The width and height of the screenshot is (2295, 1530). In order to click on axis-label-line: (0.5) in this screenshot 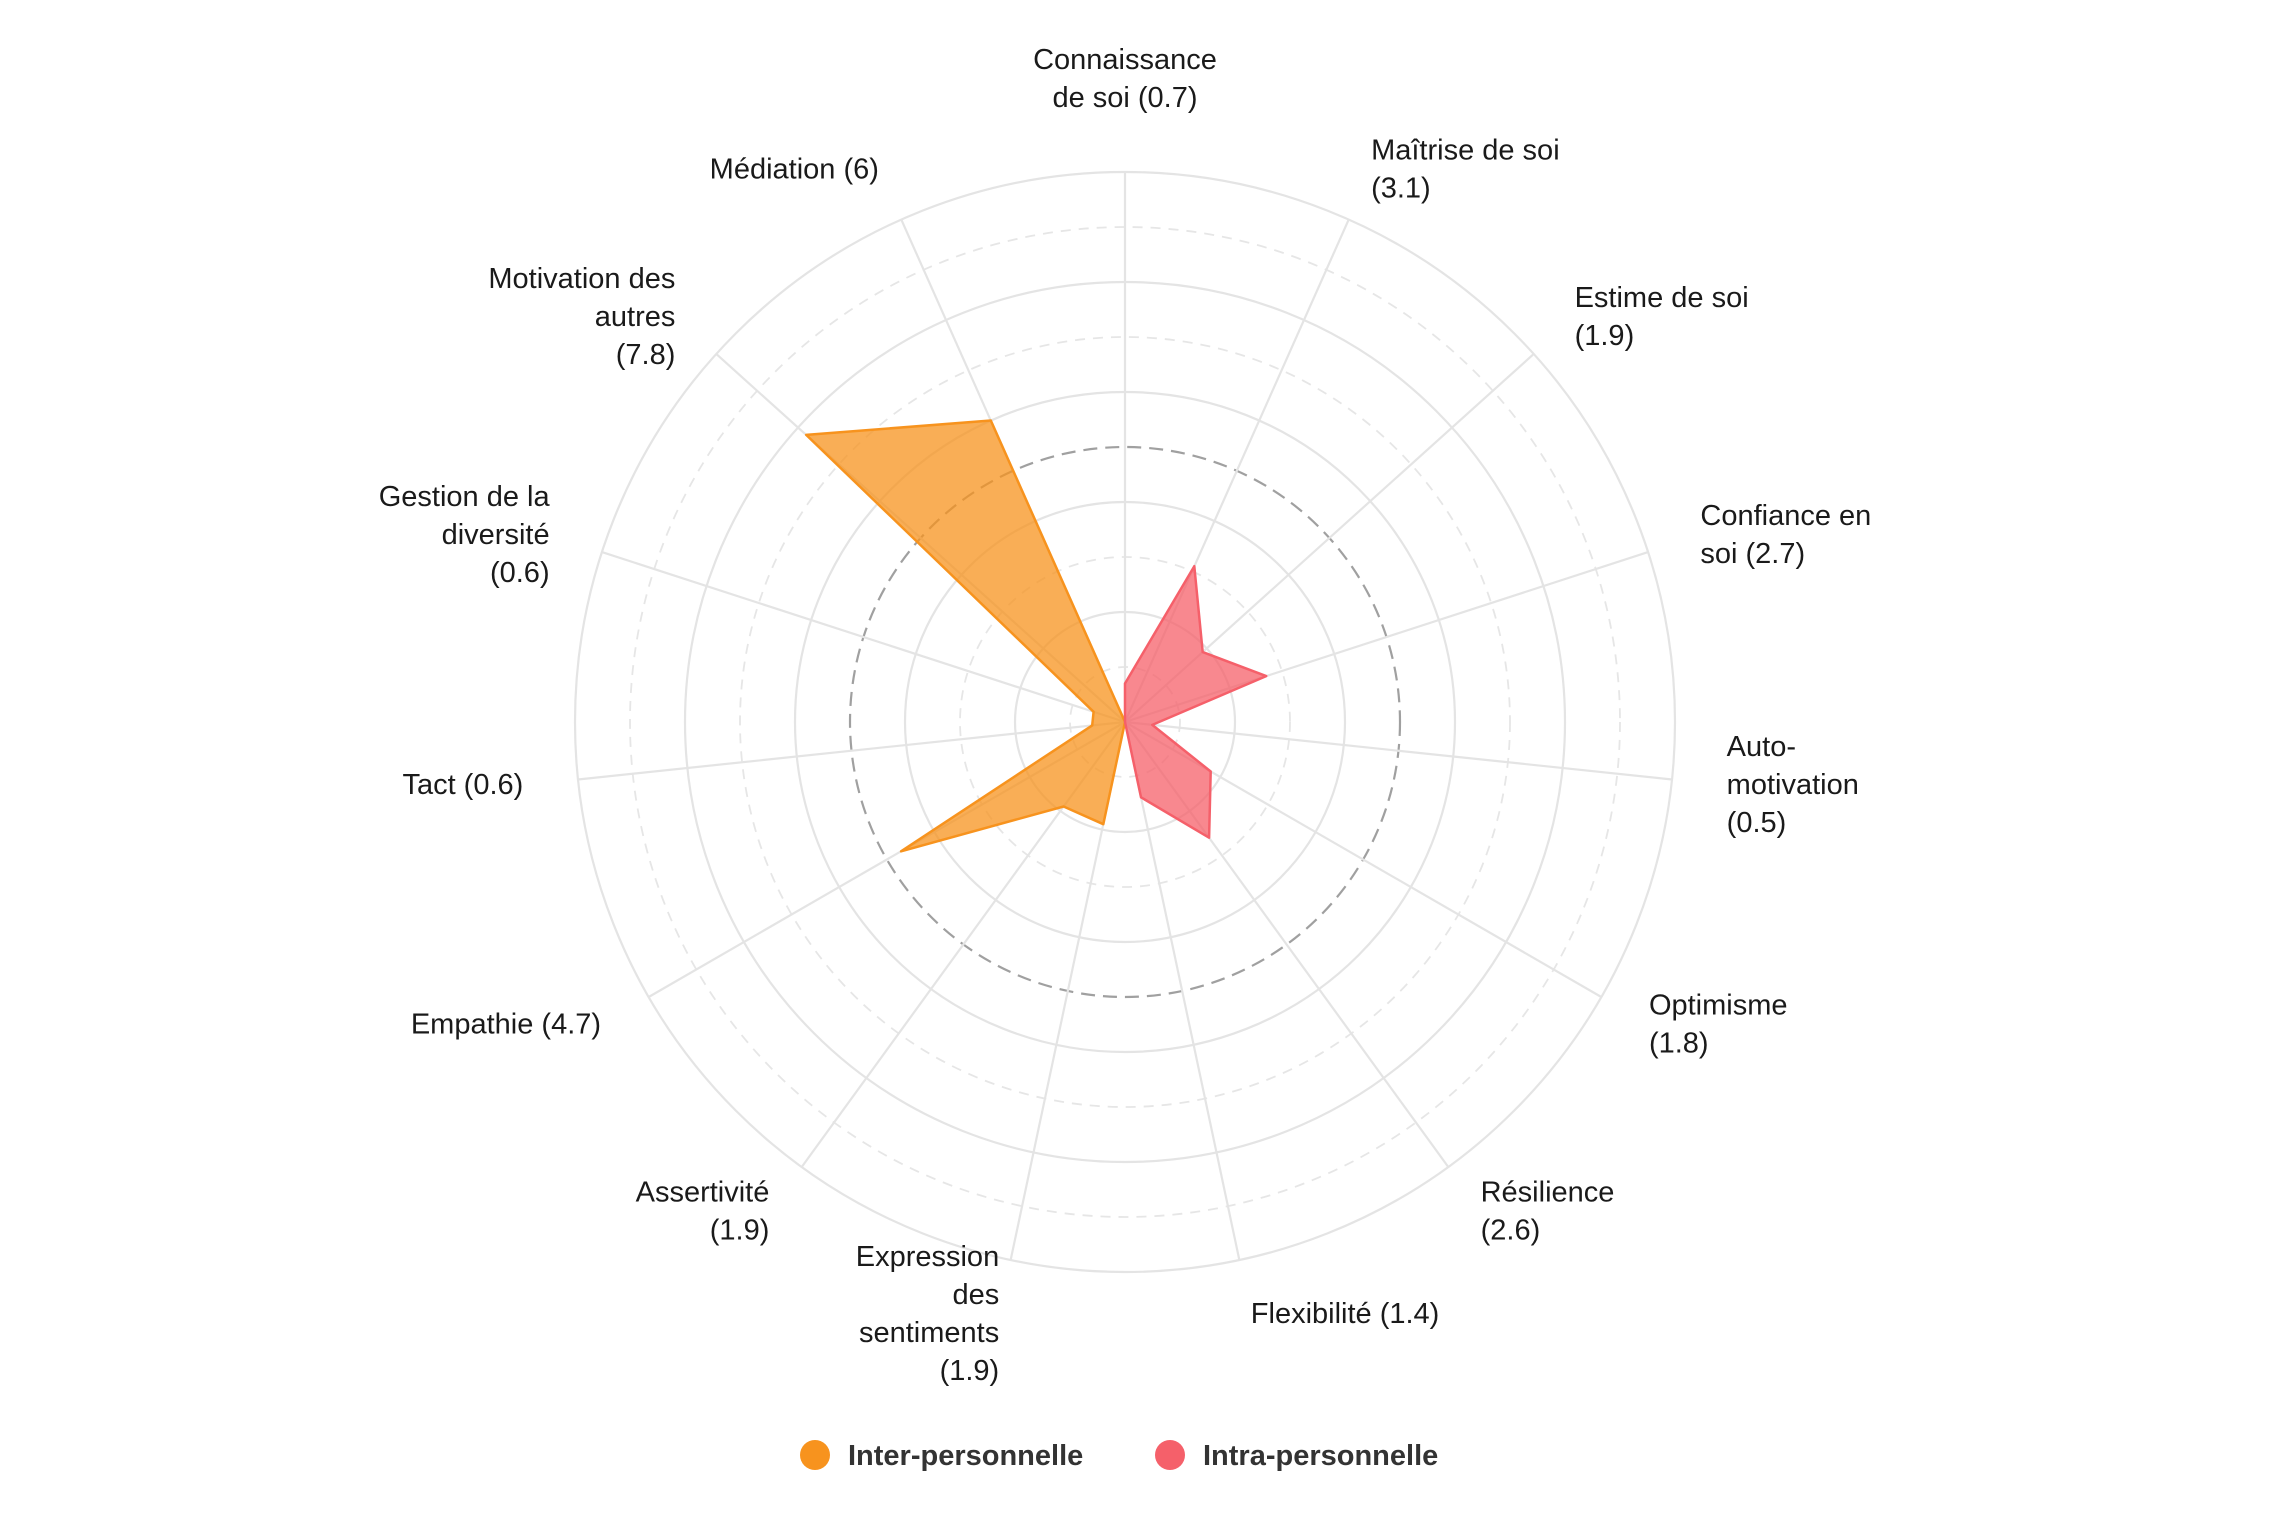, I will do `click(1757, 823)`.